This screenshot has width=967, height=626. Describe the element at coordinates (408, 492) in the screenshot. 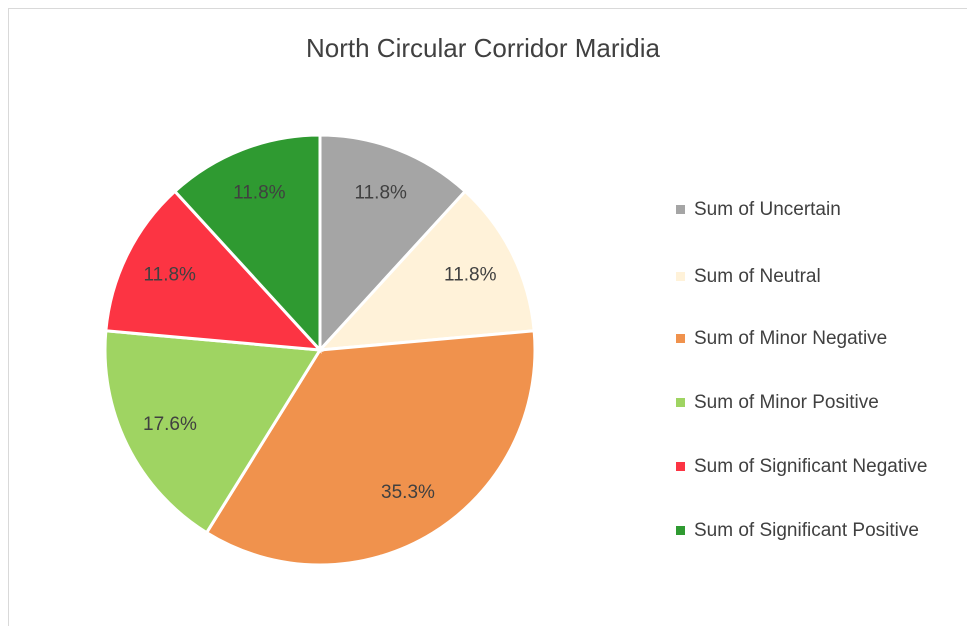

I see `data-label: 35.3%` at that location.